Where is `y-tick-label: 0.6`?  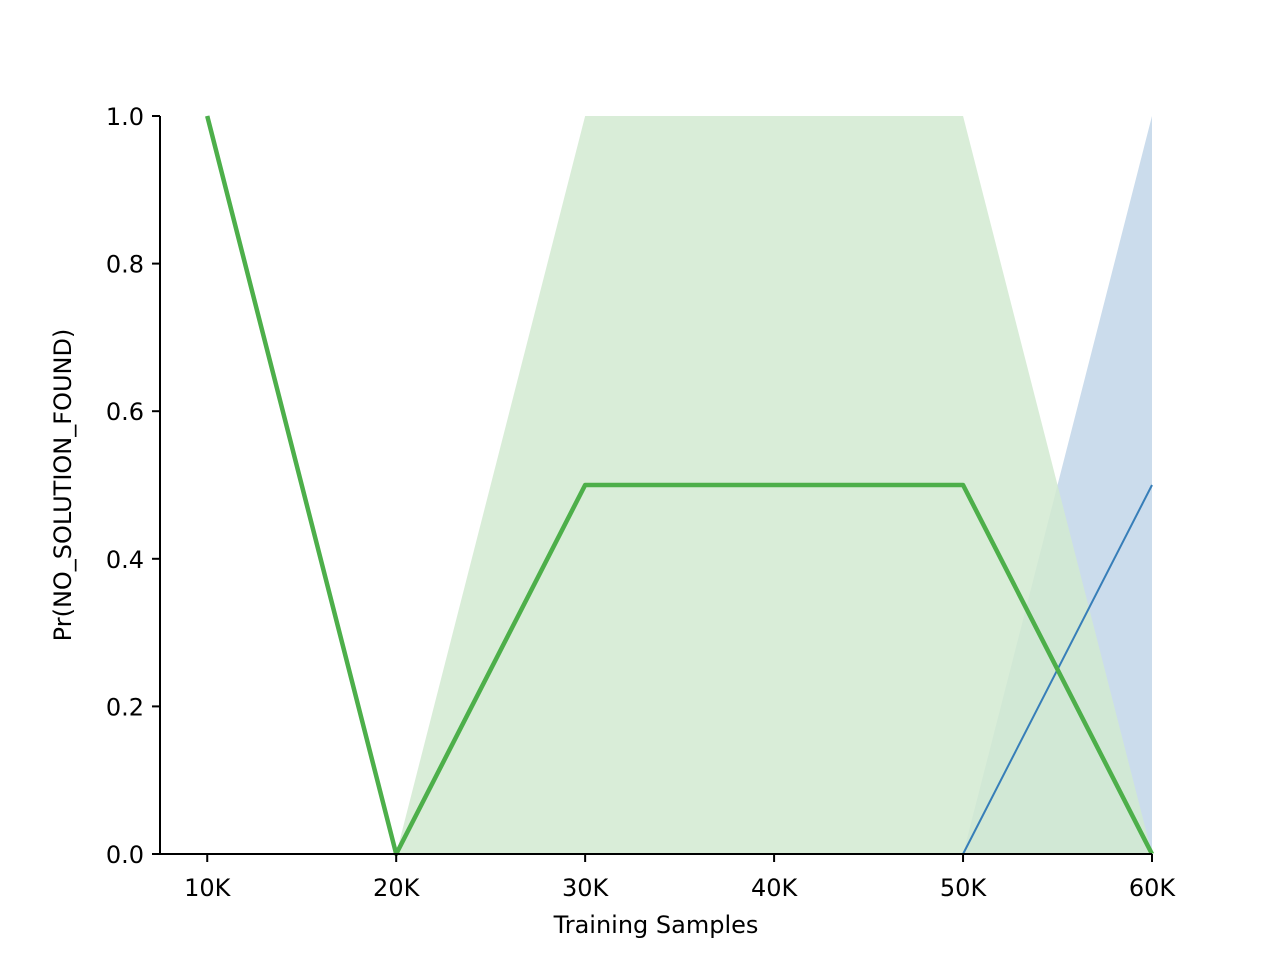
y-tick-label: 0.6 is located at coordinates (125, 412).